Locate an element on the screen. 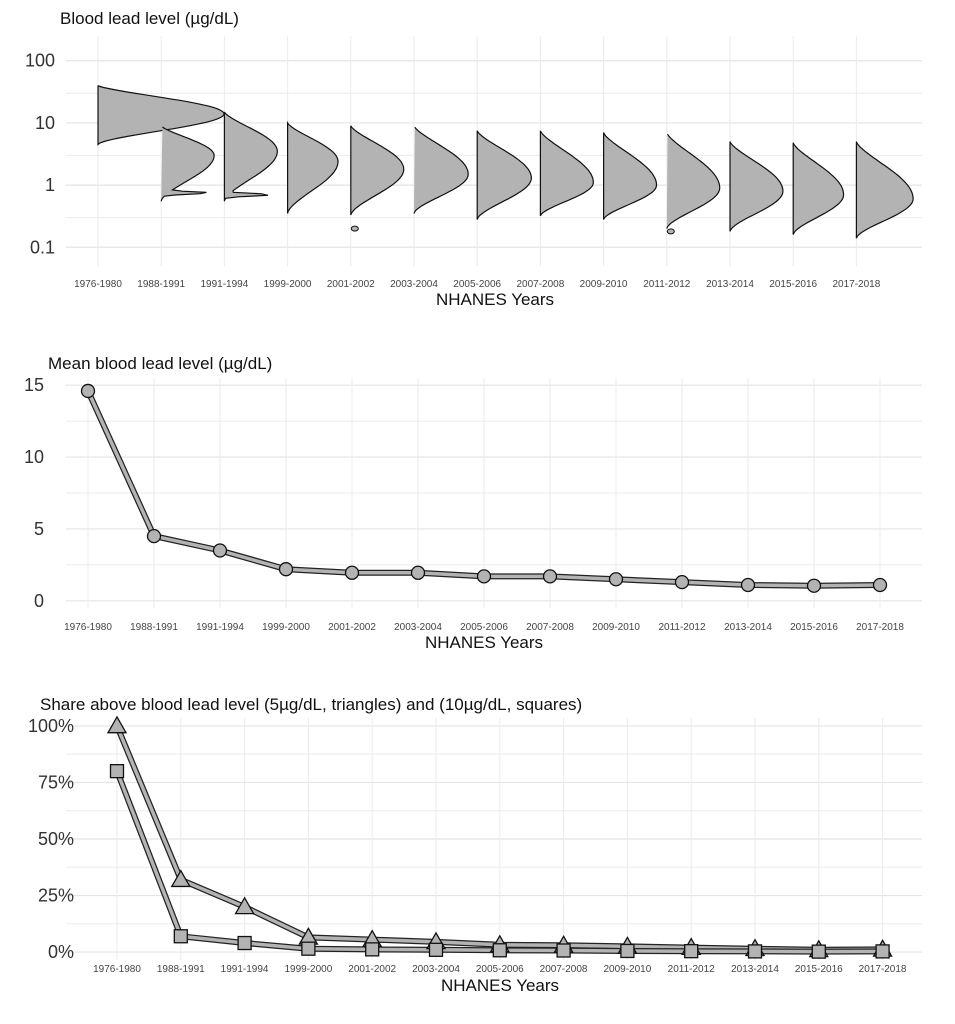  mean-y-ticks: 0 5 10 15 is located at coordinates (34, 493).